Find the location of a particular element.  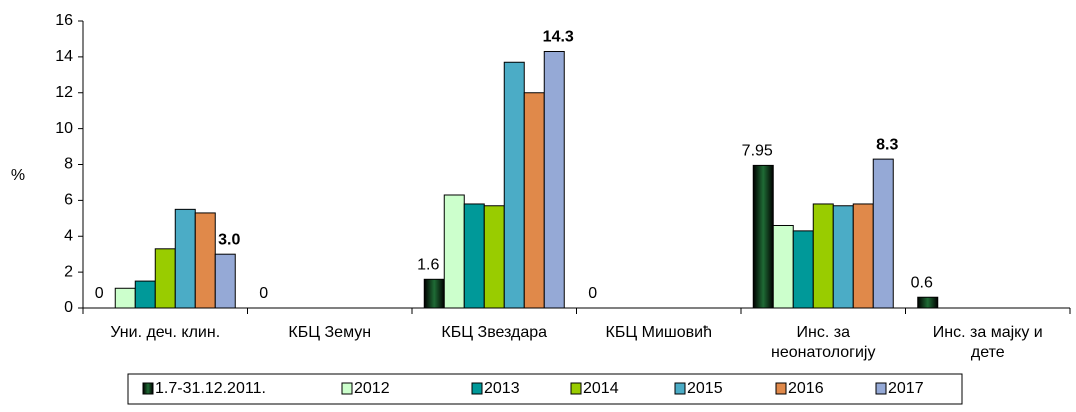

y-tick-label: 0 is located at coordinates (68, 307).